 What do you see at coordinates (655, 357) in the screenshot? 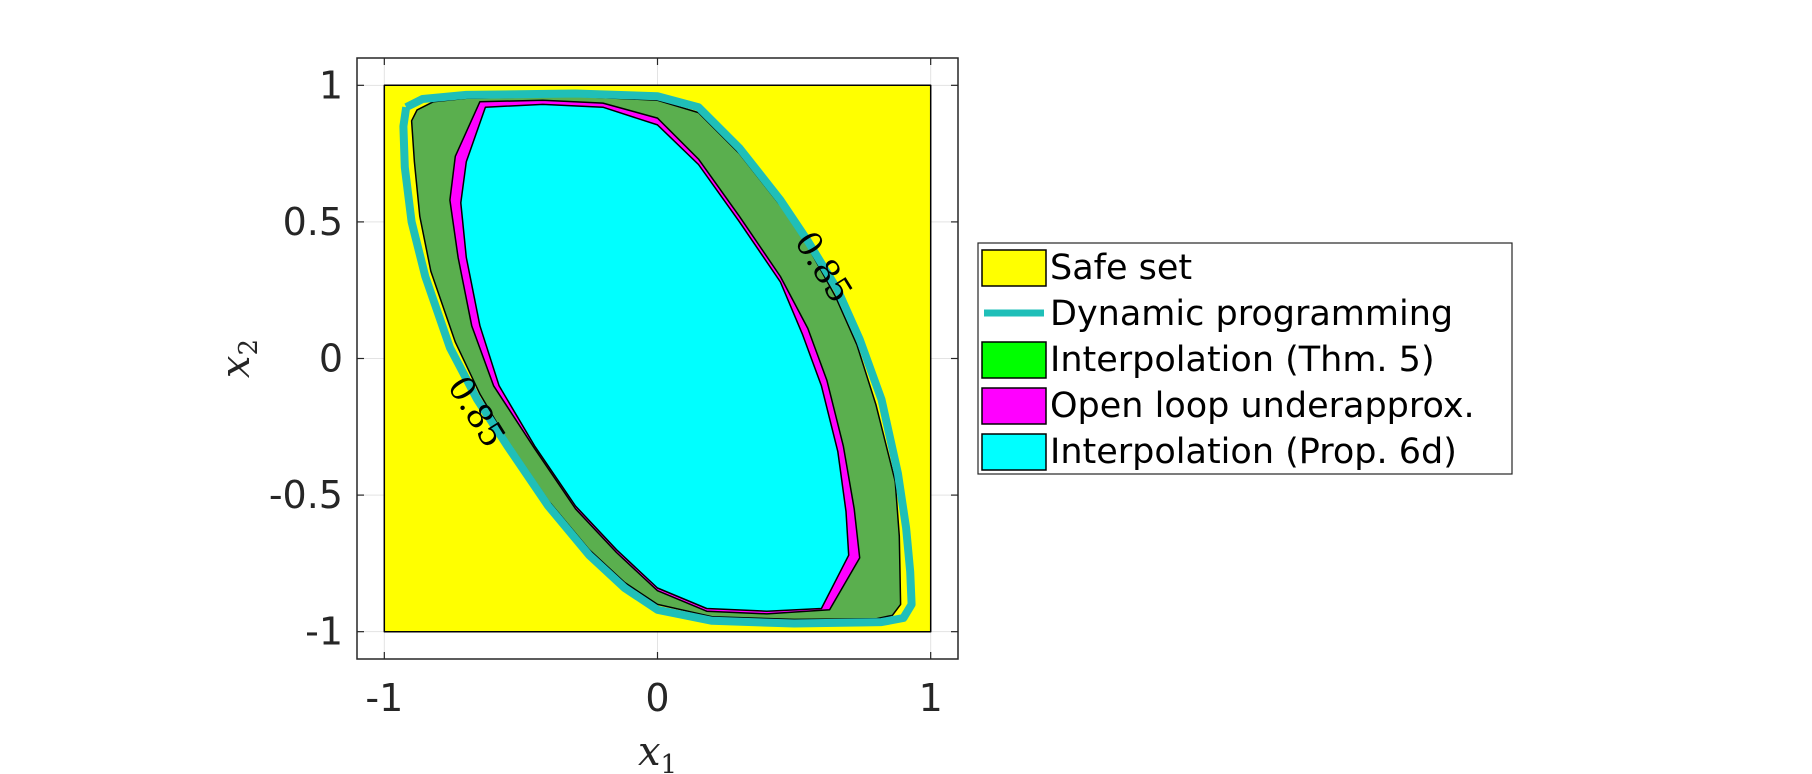
I see `series-interpolation-prop-6d` at bounding box center [655, 357].